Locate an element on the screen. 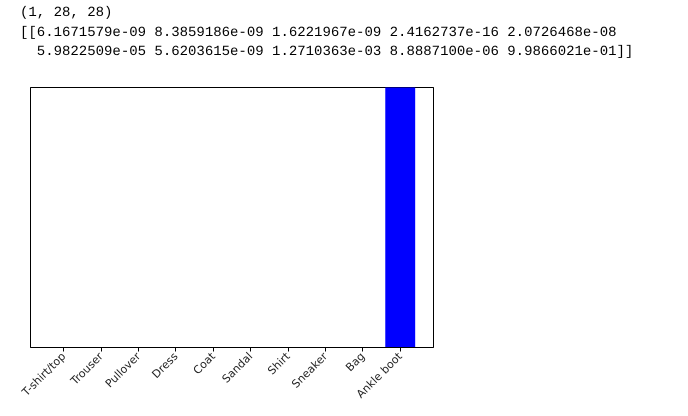 The image size is (688, 416). x-tick-label: Bag is located at coordinates (355, 362).